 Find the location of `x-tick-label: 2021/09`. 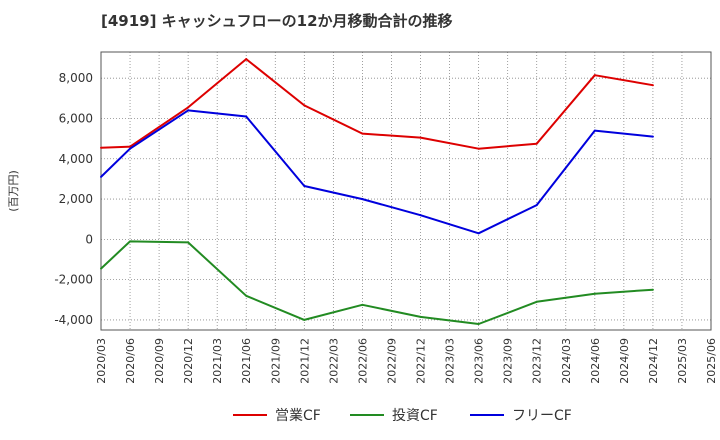

x-tick-label: 2021/09 is located at coordinates (275, 361).